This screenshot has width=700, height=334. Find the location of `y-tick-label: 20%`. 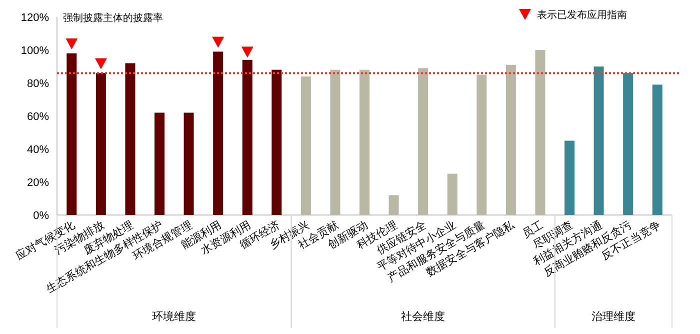

y-tick-label: 20% is located at coordinates (38, 183).